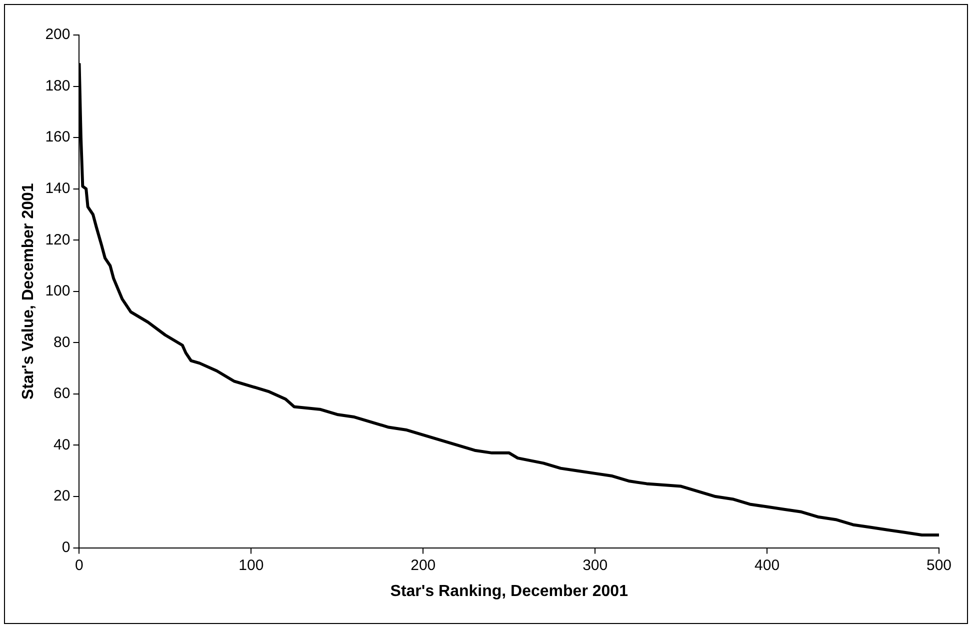 The image size is (974, 631). What do you see at coordinates (57, 291) in the screenshot?
I see `y-tick-label: 100` at bounding box center [57, 291].